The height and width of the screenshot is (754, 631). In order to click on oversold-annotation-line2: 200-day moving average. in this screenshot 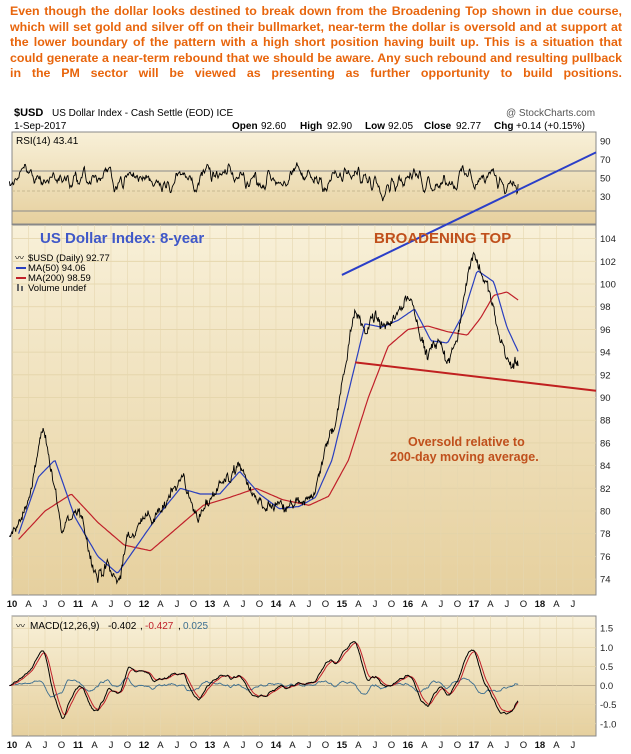, I will do `click(464, 457)`.